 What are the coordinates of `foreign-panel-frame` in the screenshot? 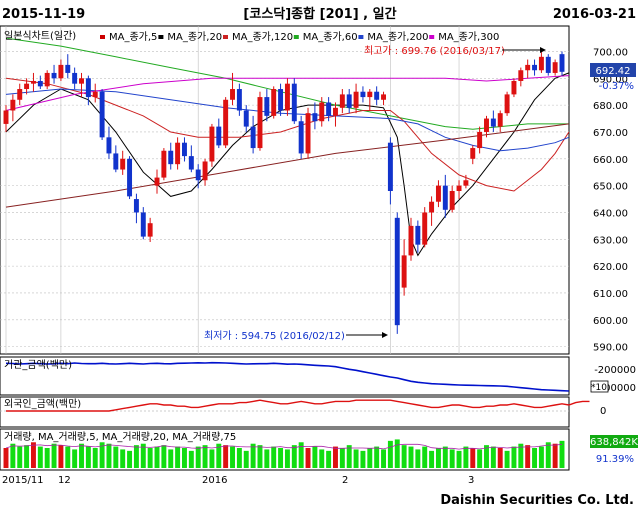 It's located at (285, 412).